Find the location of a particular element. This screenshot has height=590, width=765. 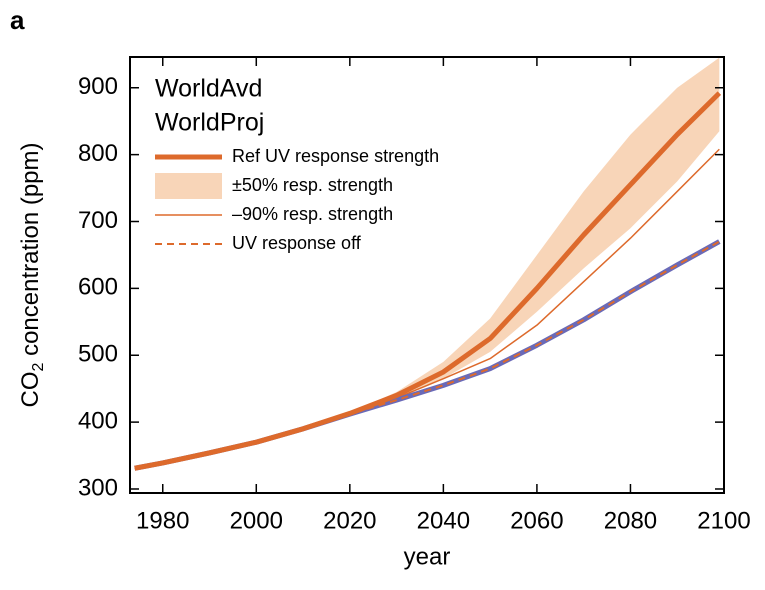

legend-label: WorldProj is located at coordinates (209, 123).